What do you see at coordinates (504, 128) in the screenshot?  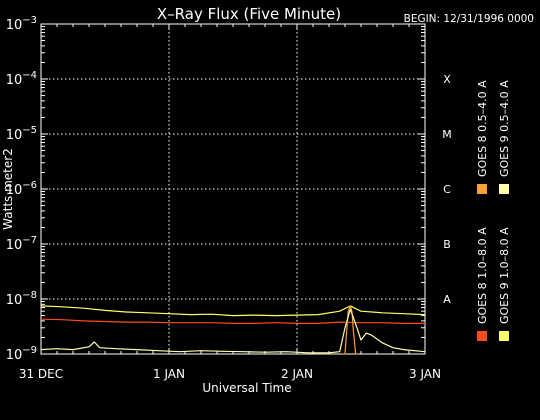 I see `legend-label-3: GOES 9 0.5–4.0 A` at bounding box center [504, 128].